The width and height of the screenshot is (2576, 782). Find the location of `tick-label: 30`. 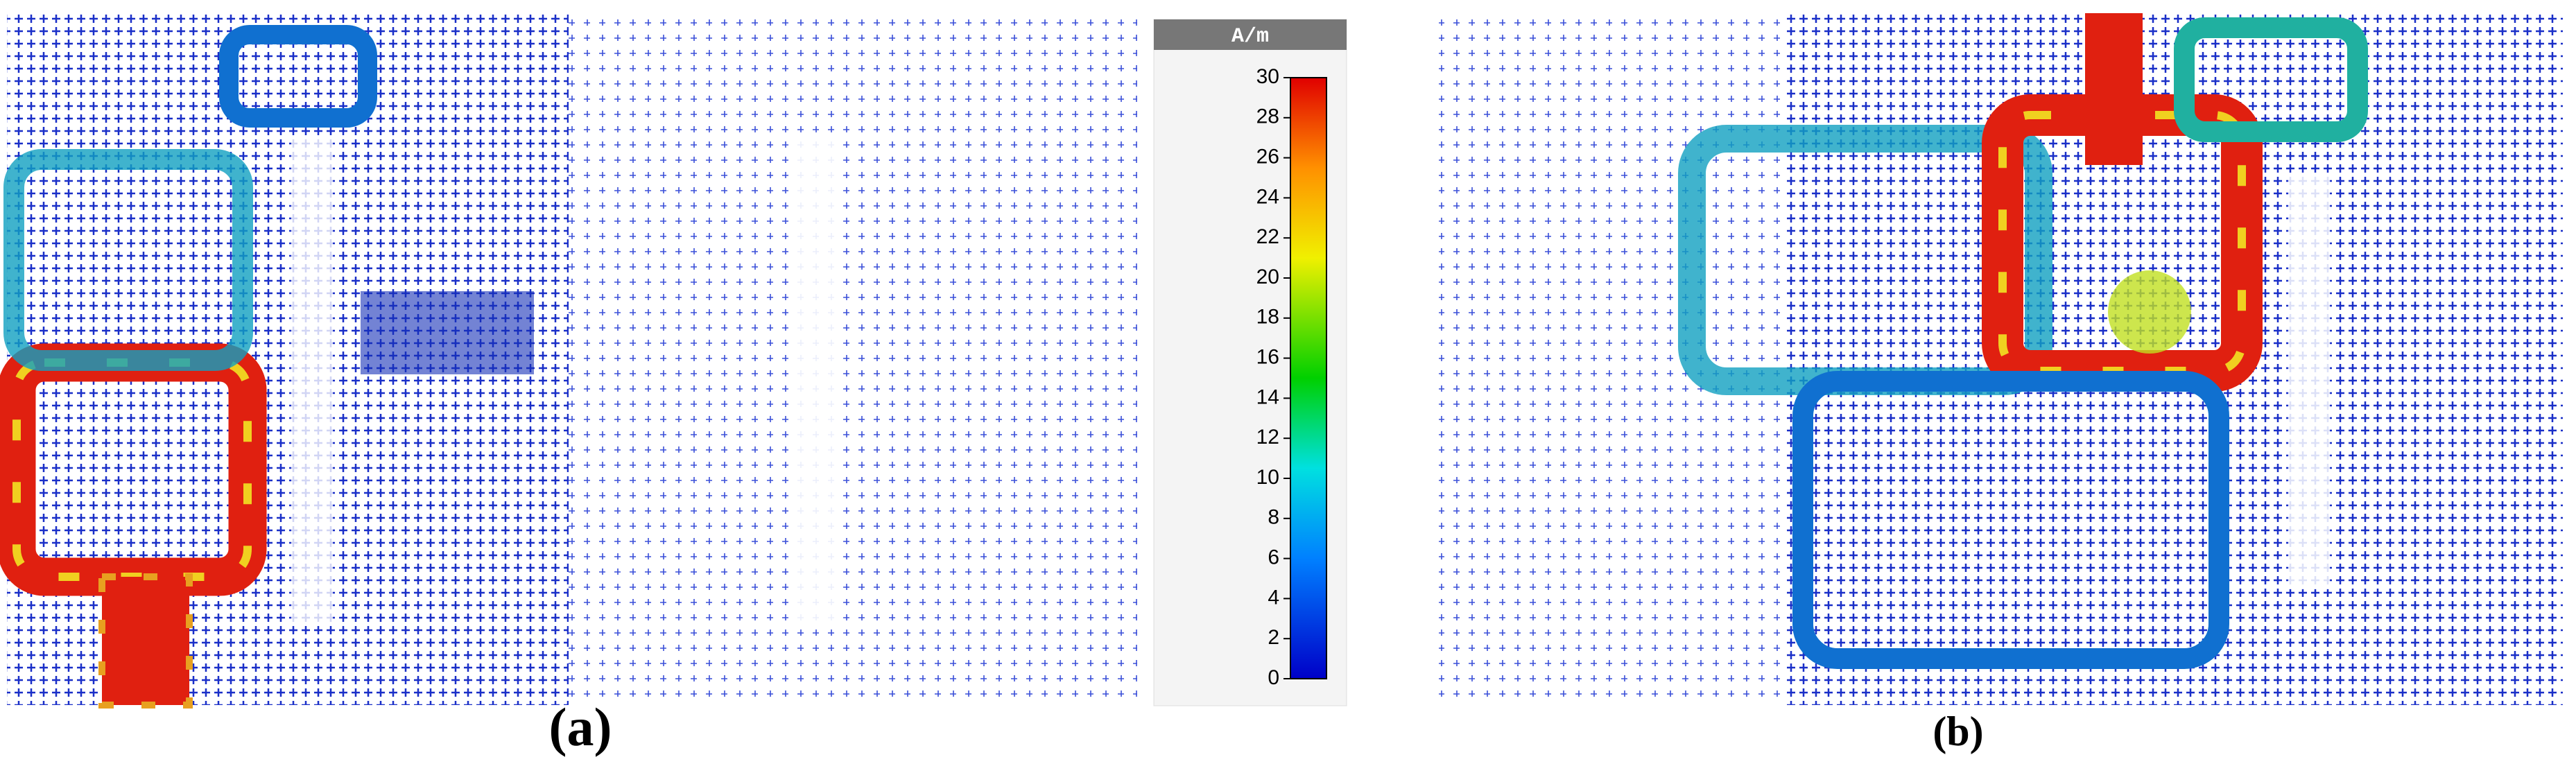

tick-label: 30 is located at coordinates (1267, 76).